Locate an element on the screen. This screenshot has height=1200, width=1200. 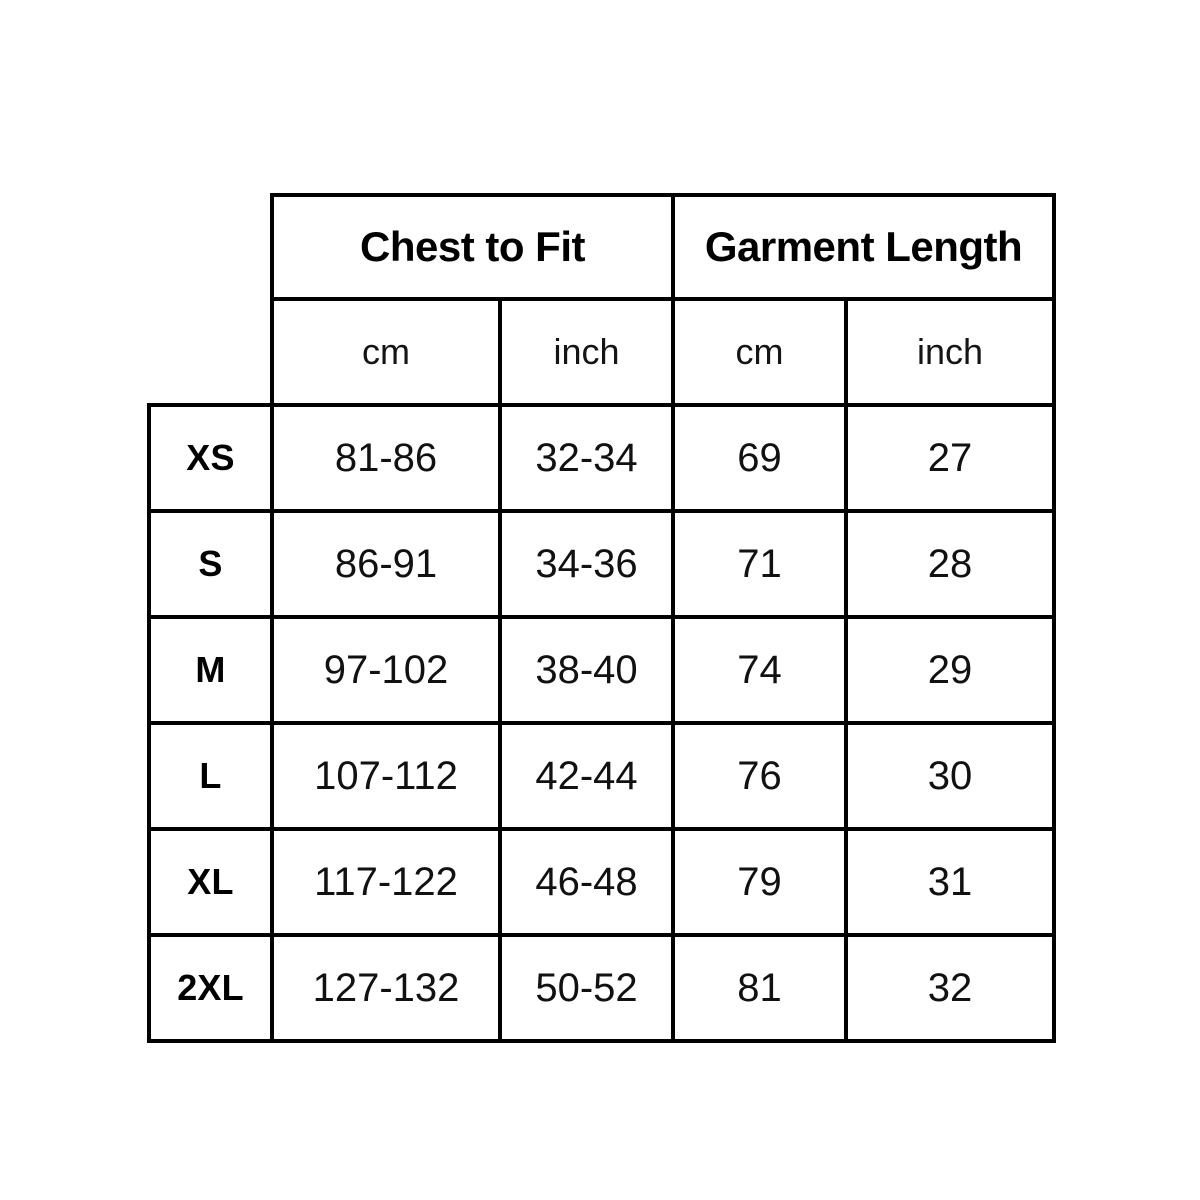
group-header-chest: Chest to Fit is located at coordinates (472, 247).